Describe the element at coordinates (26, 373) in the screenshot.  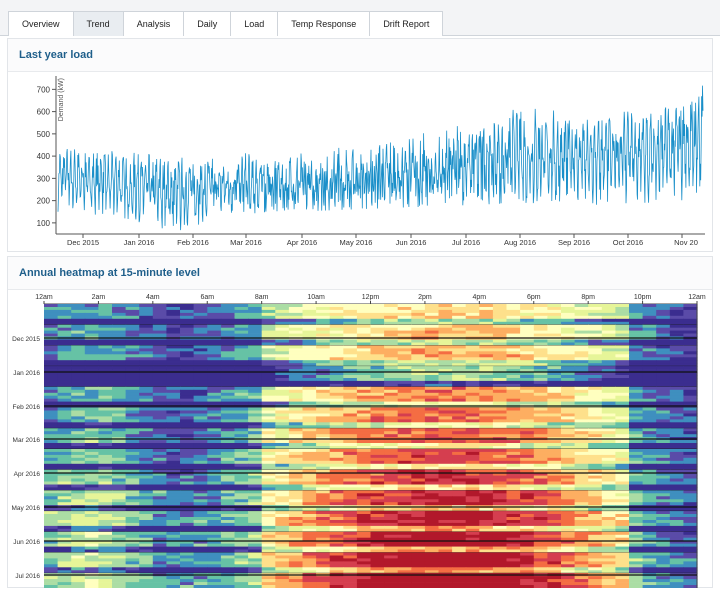
I see `heatmap-y-label: Jan 2016` at that location.